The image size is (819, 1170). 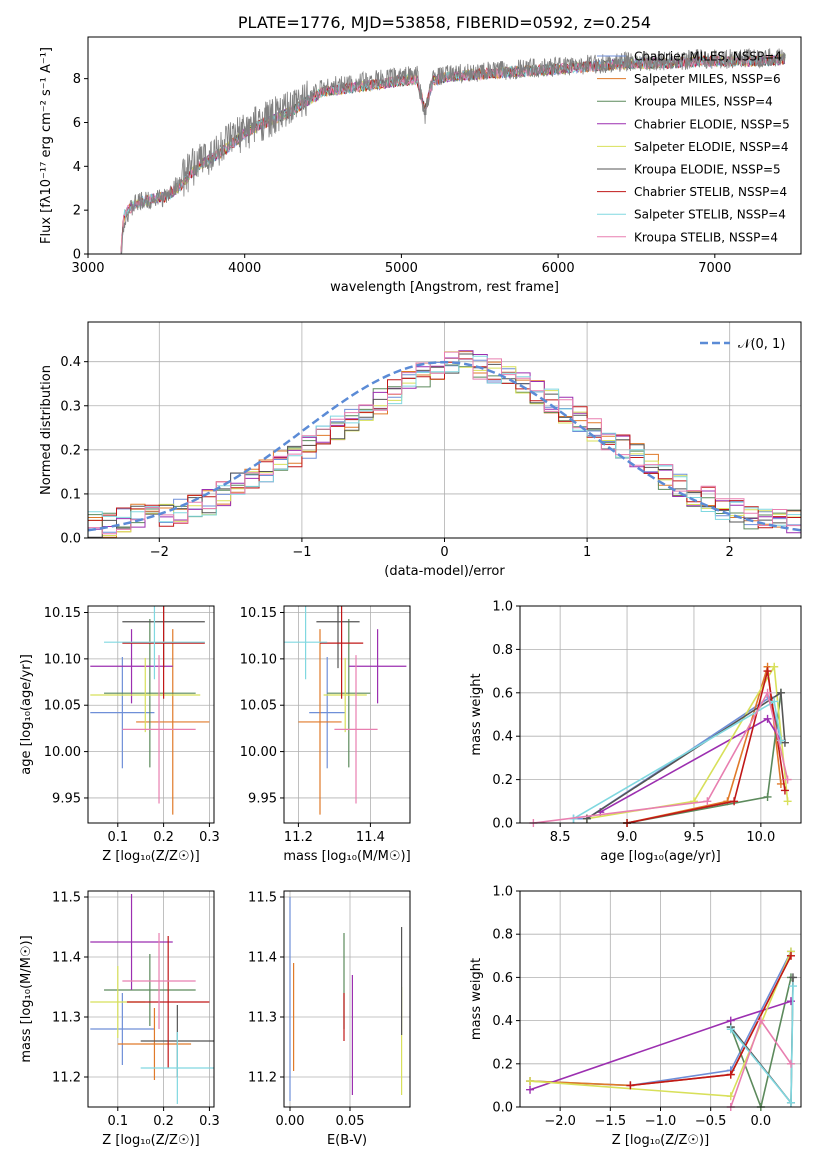 What do you see at coordinates (77, 167) in the screenshot?
I see `y-tick-label: 4` at bounding box center [77, 167].